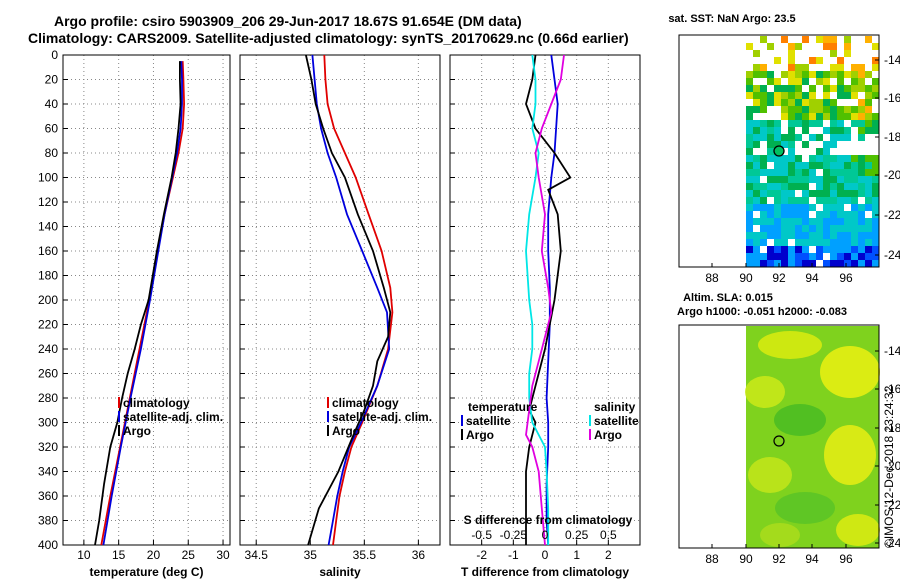  What do you see at coordinates (358, 300) in the screenshot?
I see `series-line-climatology` at bounding box center [358, 300].